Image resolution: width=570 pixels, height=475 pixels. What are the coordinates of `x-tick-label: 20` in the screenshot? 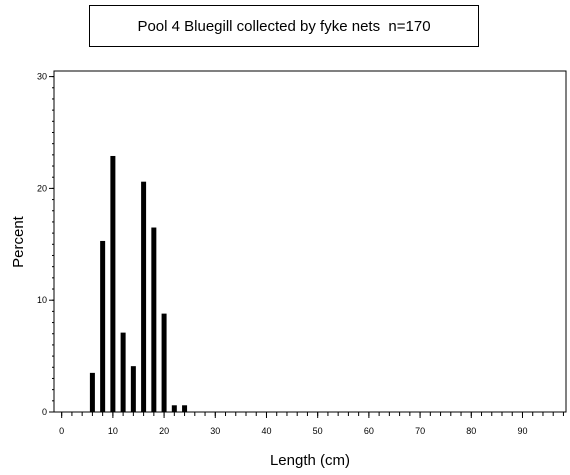 It's located at (164, 431).